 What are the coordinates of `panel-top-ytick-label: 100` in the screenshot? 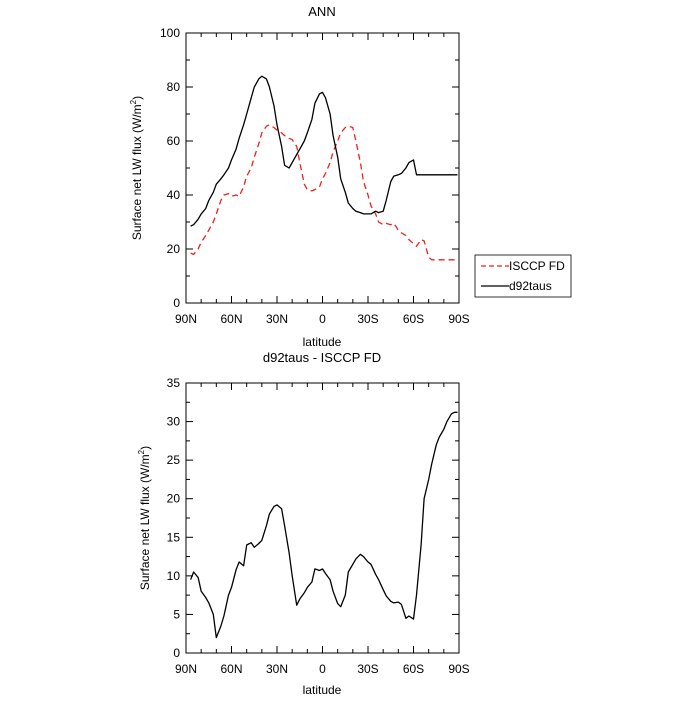 It's located at (170, 33).